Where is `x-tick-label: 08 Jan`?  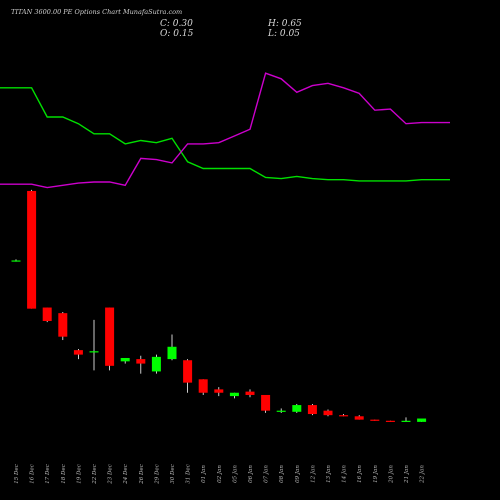
x-tick-label: 08 Jan is located at coordinates (282, 474).